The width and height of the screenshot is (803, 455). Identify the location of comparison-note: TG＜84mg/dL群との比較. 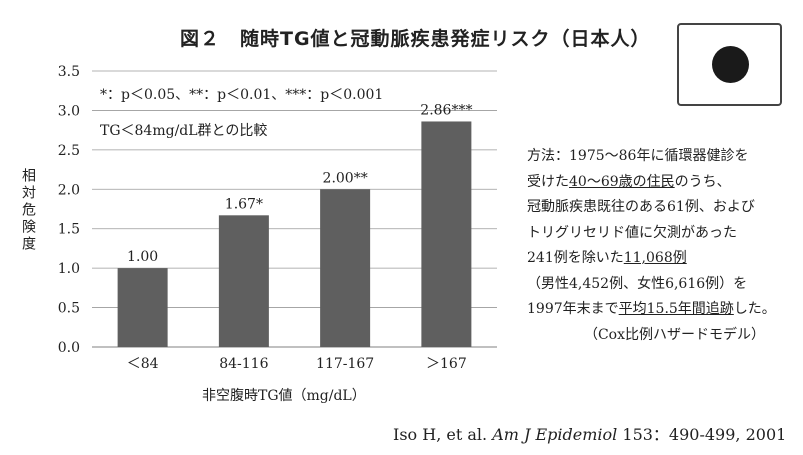
(184, 131).